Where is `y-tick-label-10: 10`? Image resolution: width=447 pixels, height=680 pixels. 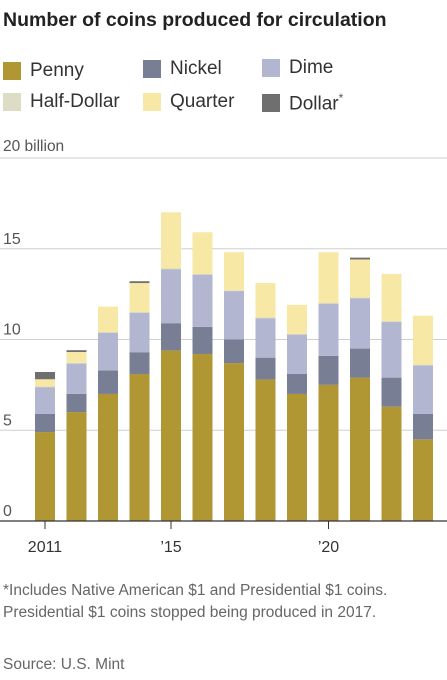 y-tick-label-10: 10 is located at coordinates (12, 330).